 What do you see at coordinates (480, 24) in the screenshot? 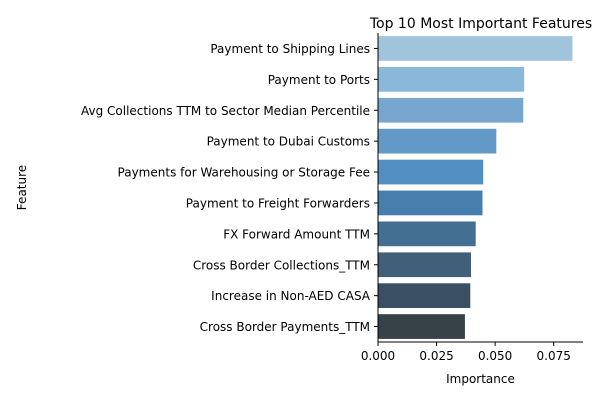
I see `chart-title: Top 10 Most Important Features` at bounding box center [480, 24].